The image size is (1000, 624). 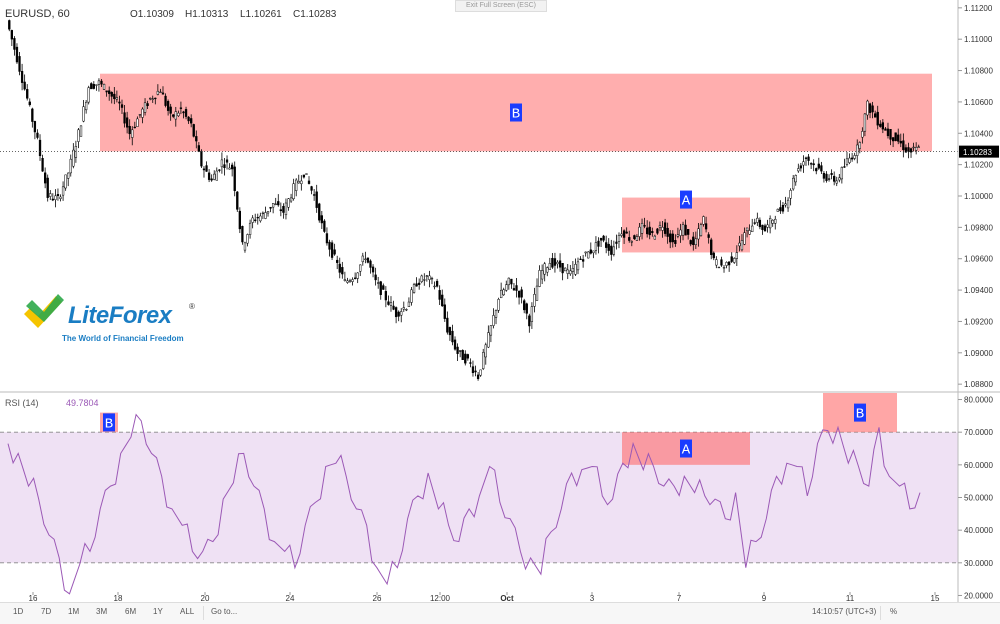 I want to click on timeframe-1m: 1M, so click(x=74, y=611).